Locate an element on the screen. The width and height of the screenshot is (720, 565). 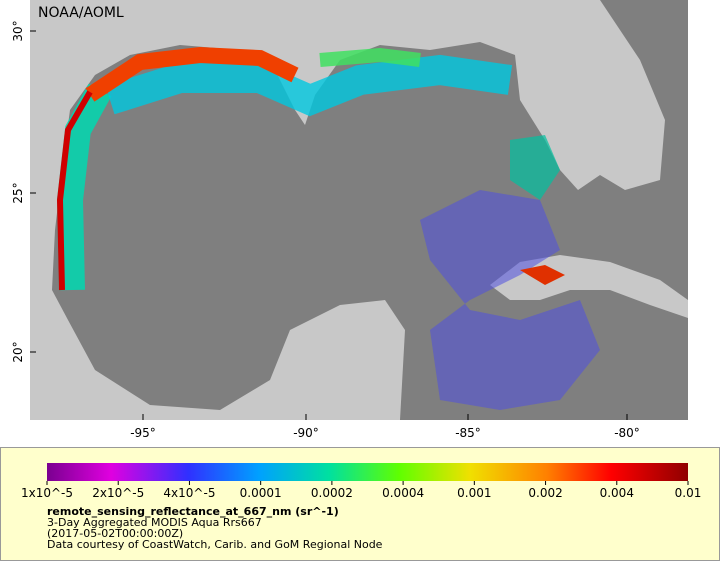
map-credit: NOAA/AOML is located at coordinates (81, 13).